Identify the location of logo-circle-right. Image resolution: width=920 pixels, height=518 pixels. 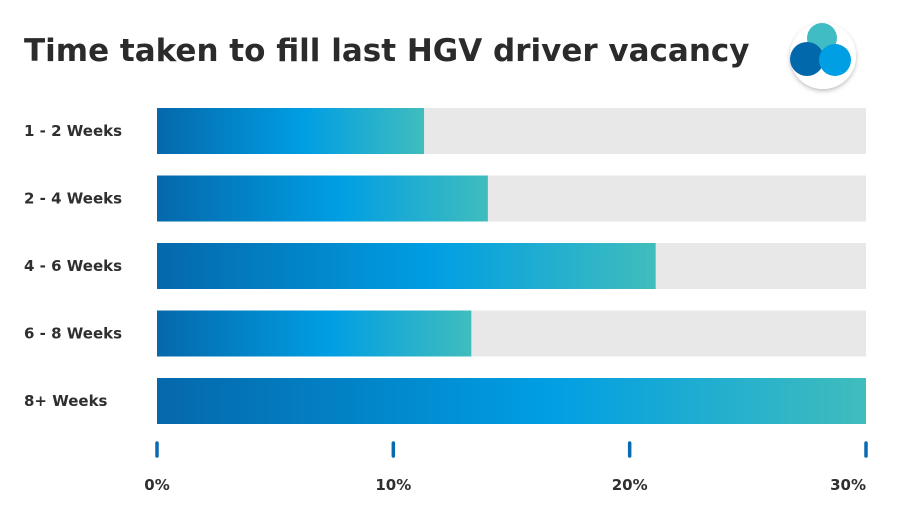
(835, 60).